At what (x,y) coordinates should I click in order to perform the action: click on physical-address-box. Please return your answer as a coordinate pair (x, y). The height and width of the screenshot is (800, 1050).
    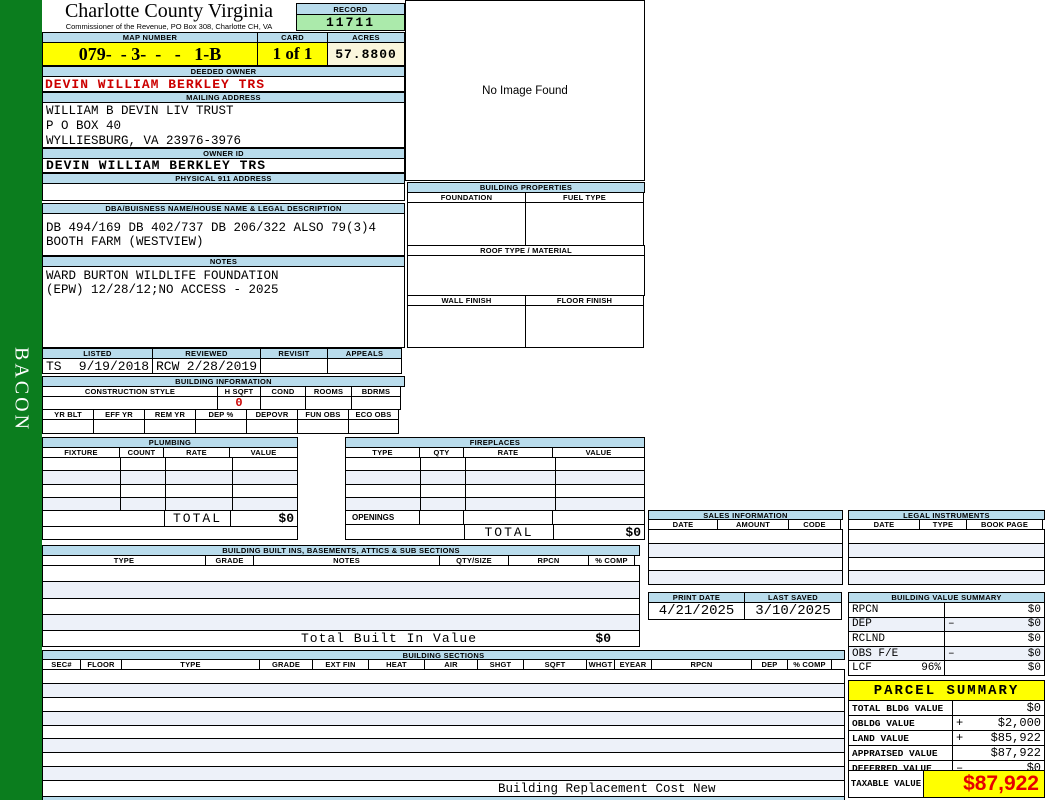
    Looking at the image, I should click on (223, 192).